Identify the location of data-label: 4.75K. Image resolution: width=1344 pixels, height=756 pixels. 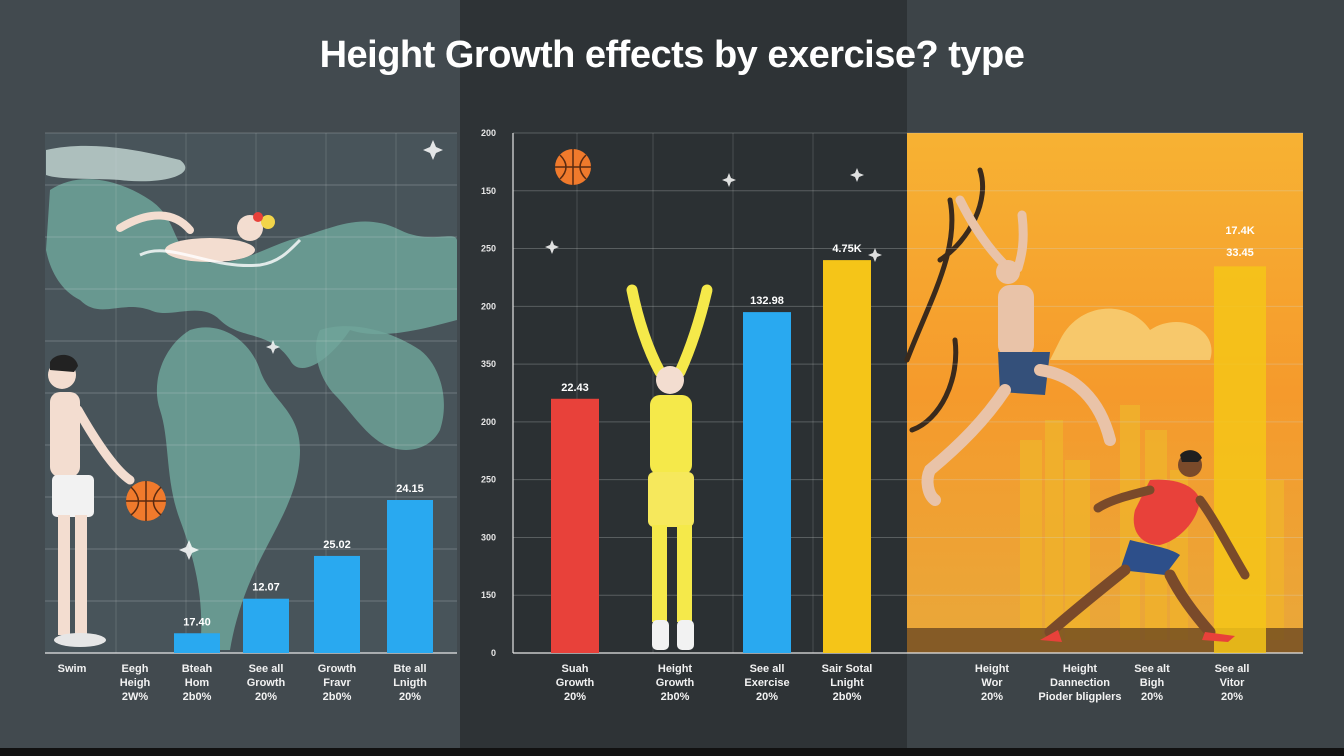
(846, 249).